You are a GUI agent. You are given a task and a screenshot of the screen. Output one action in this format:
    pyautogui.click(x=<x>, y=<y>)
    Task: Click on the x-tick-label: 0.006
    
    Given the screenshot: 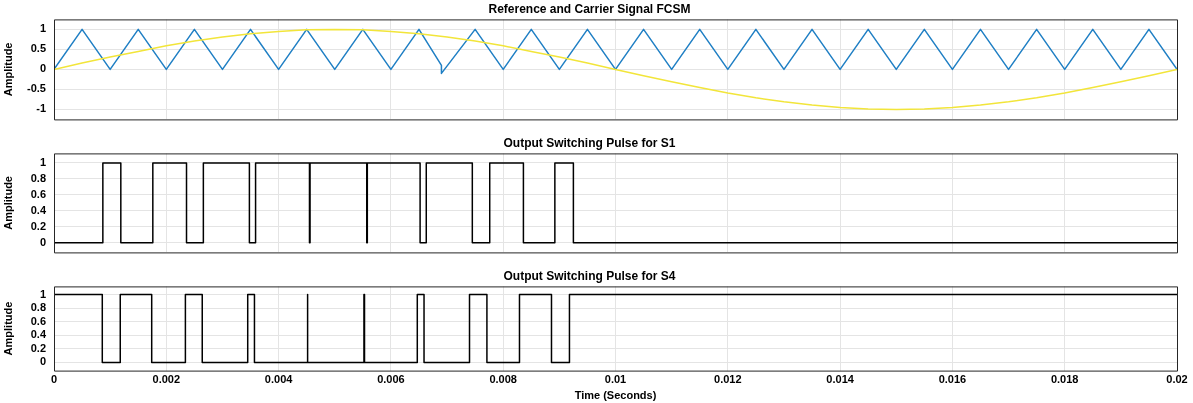 What is the action you would take?
    pyautogui.click(x=391, y=379)
    